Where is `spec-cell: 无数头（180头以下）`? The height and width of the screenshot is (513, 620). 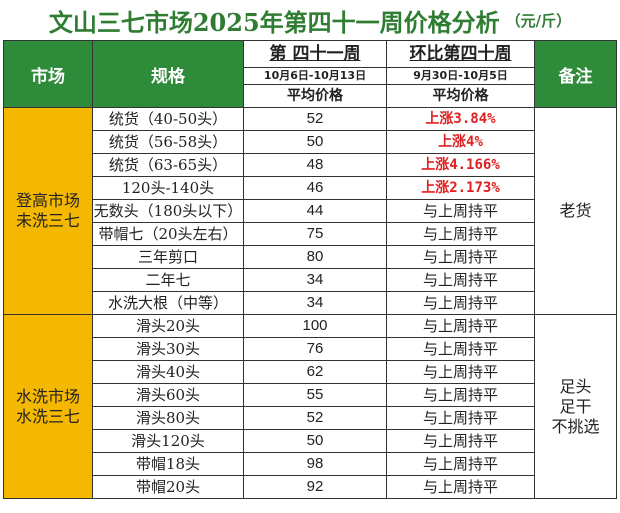
spec-cell: 无数头（180头以下） is located at coordinates (168, 211).